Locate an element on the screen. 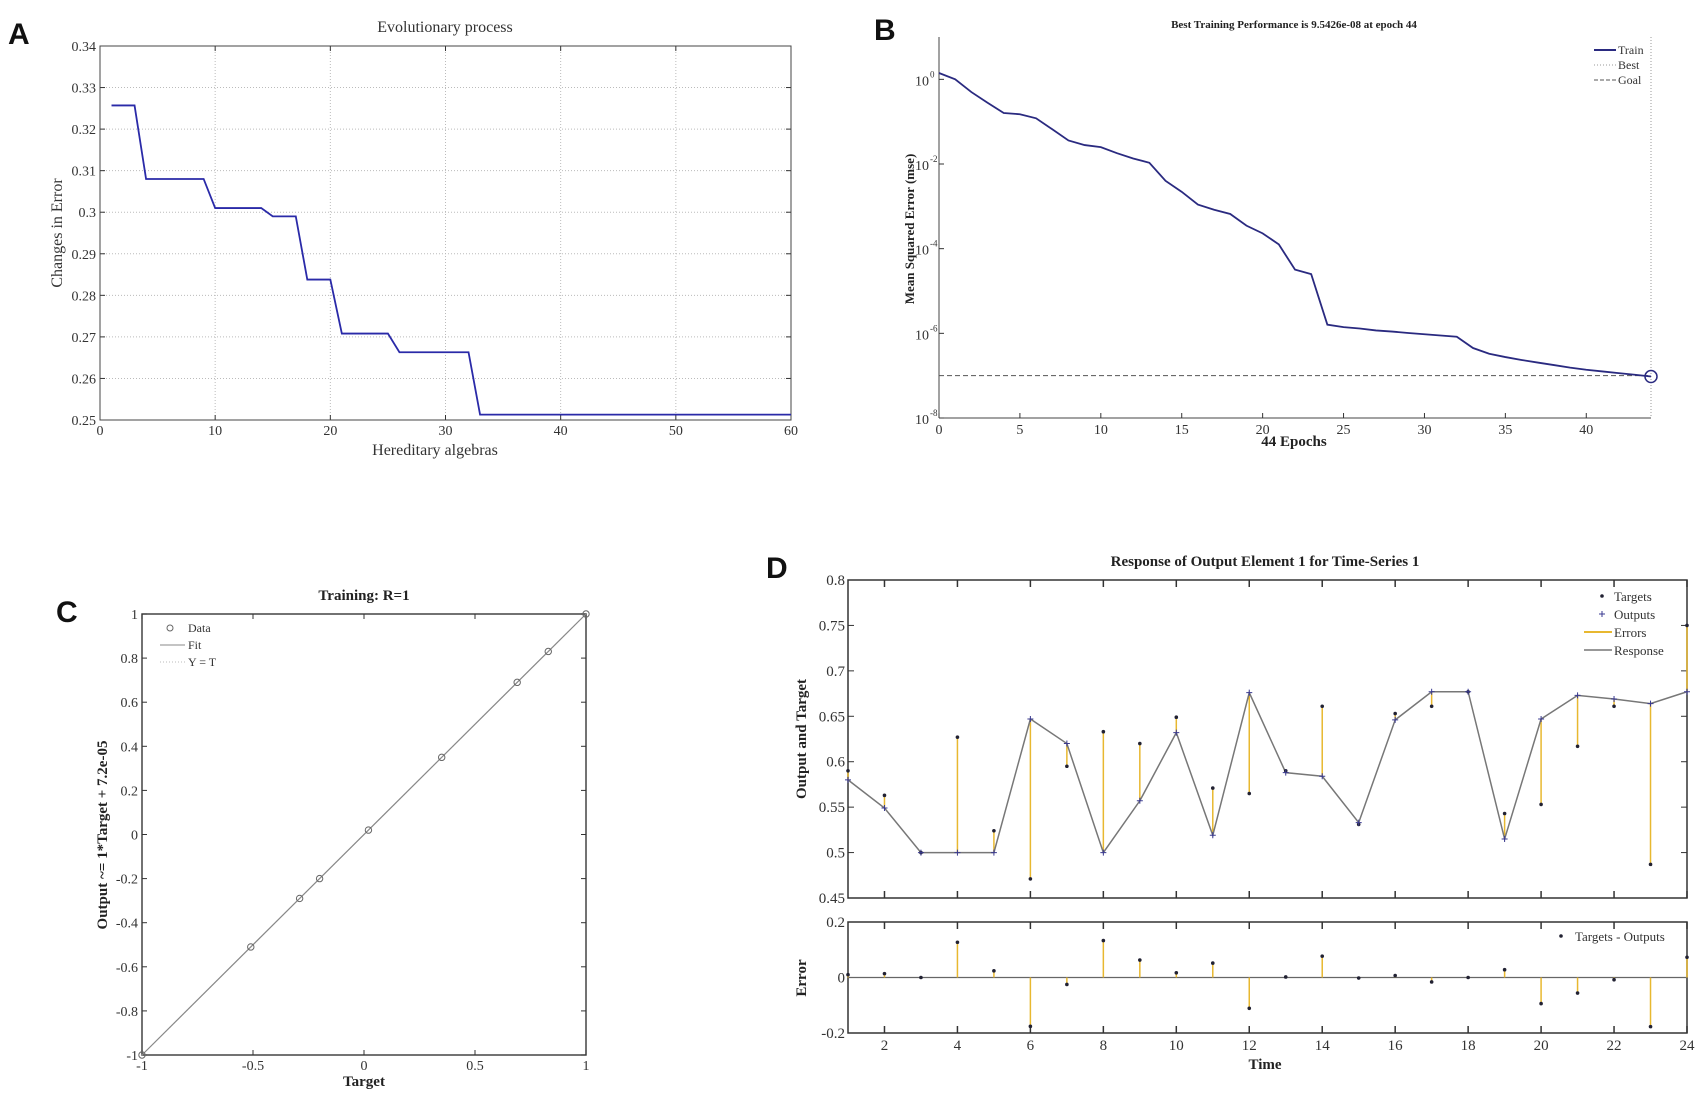 The height and width of the screenshot is (1108, 1704). y-tick-label-exponent: -2 is located at coordinates (934, 159).